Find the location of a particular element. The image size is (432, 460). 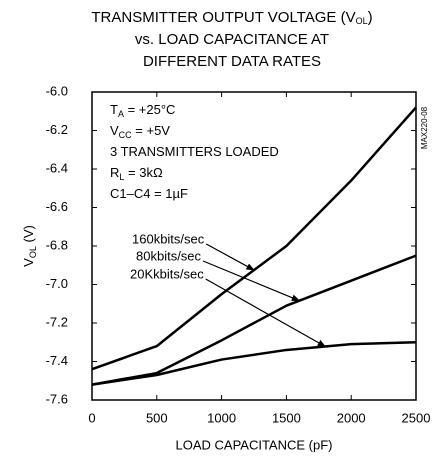

text-part: R is located at coordinates (114, 172).